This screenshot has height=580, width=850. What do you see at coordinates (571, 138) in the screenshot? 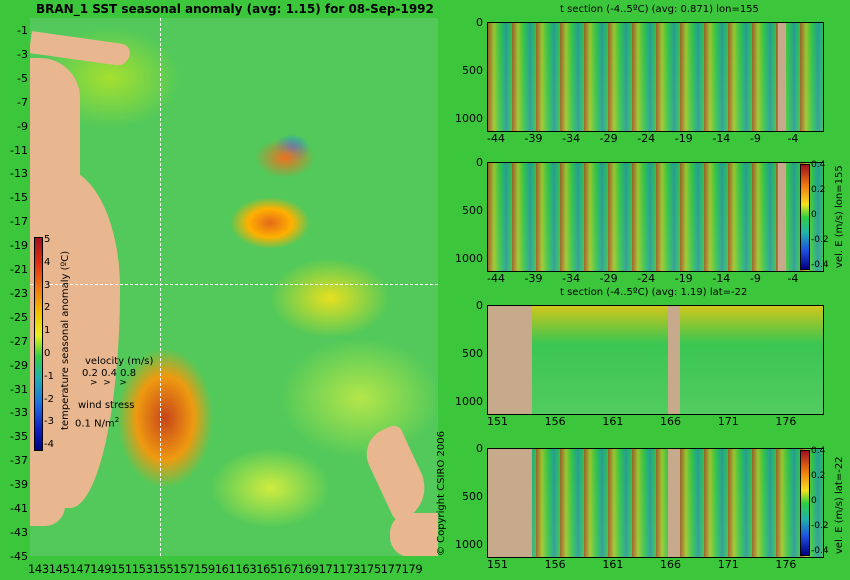
I see `x-tick: -34` at bounding box center [571, 138].